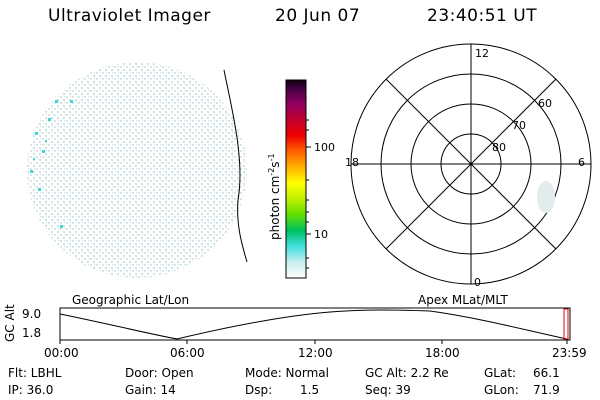 The width and height of the screenshot is (600, 400). I want to click on status-glon-label: GLon:, so click(501, 390).